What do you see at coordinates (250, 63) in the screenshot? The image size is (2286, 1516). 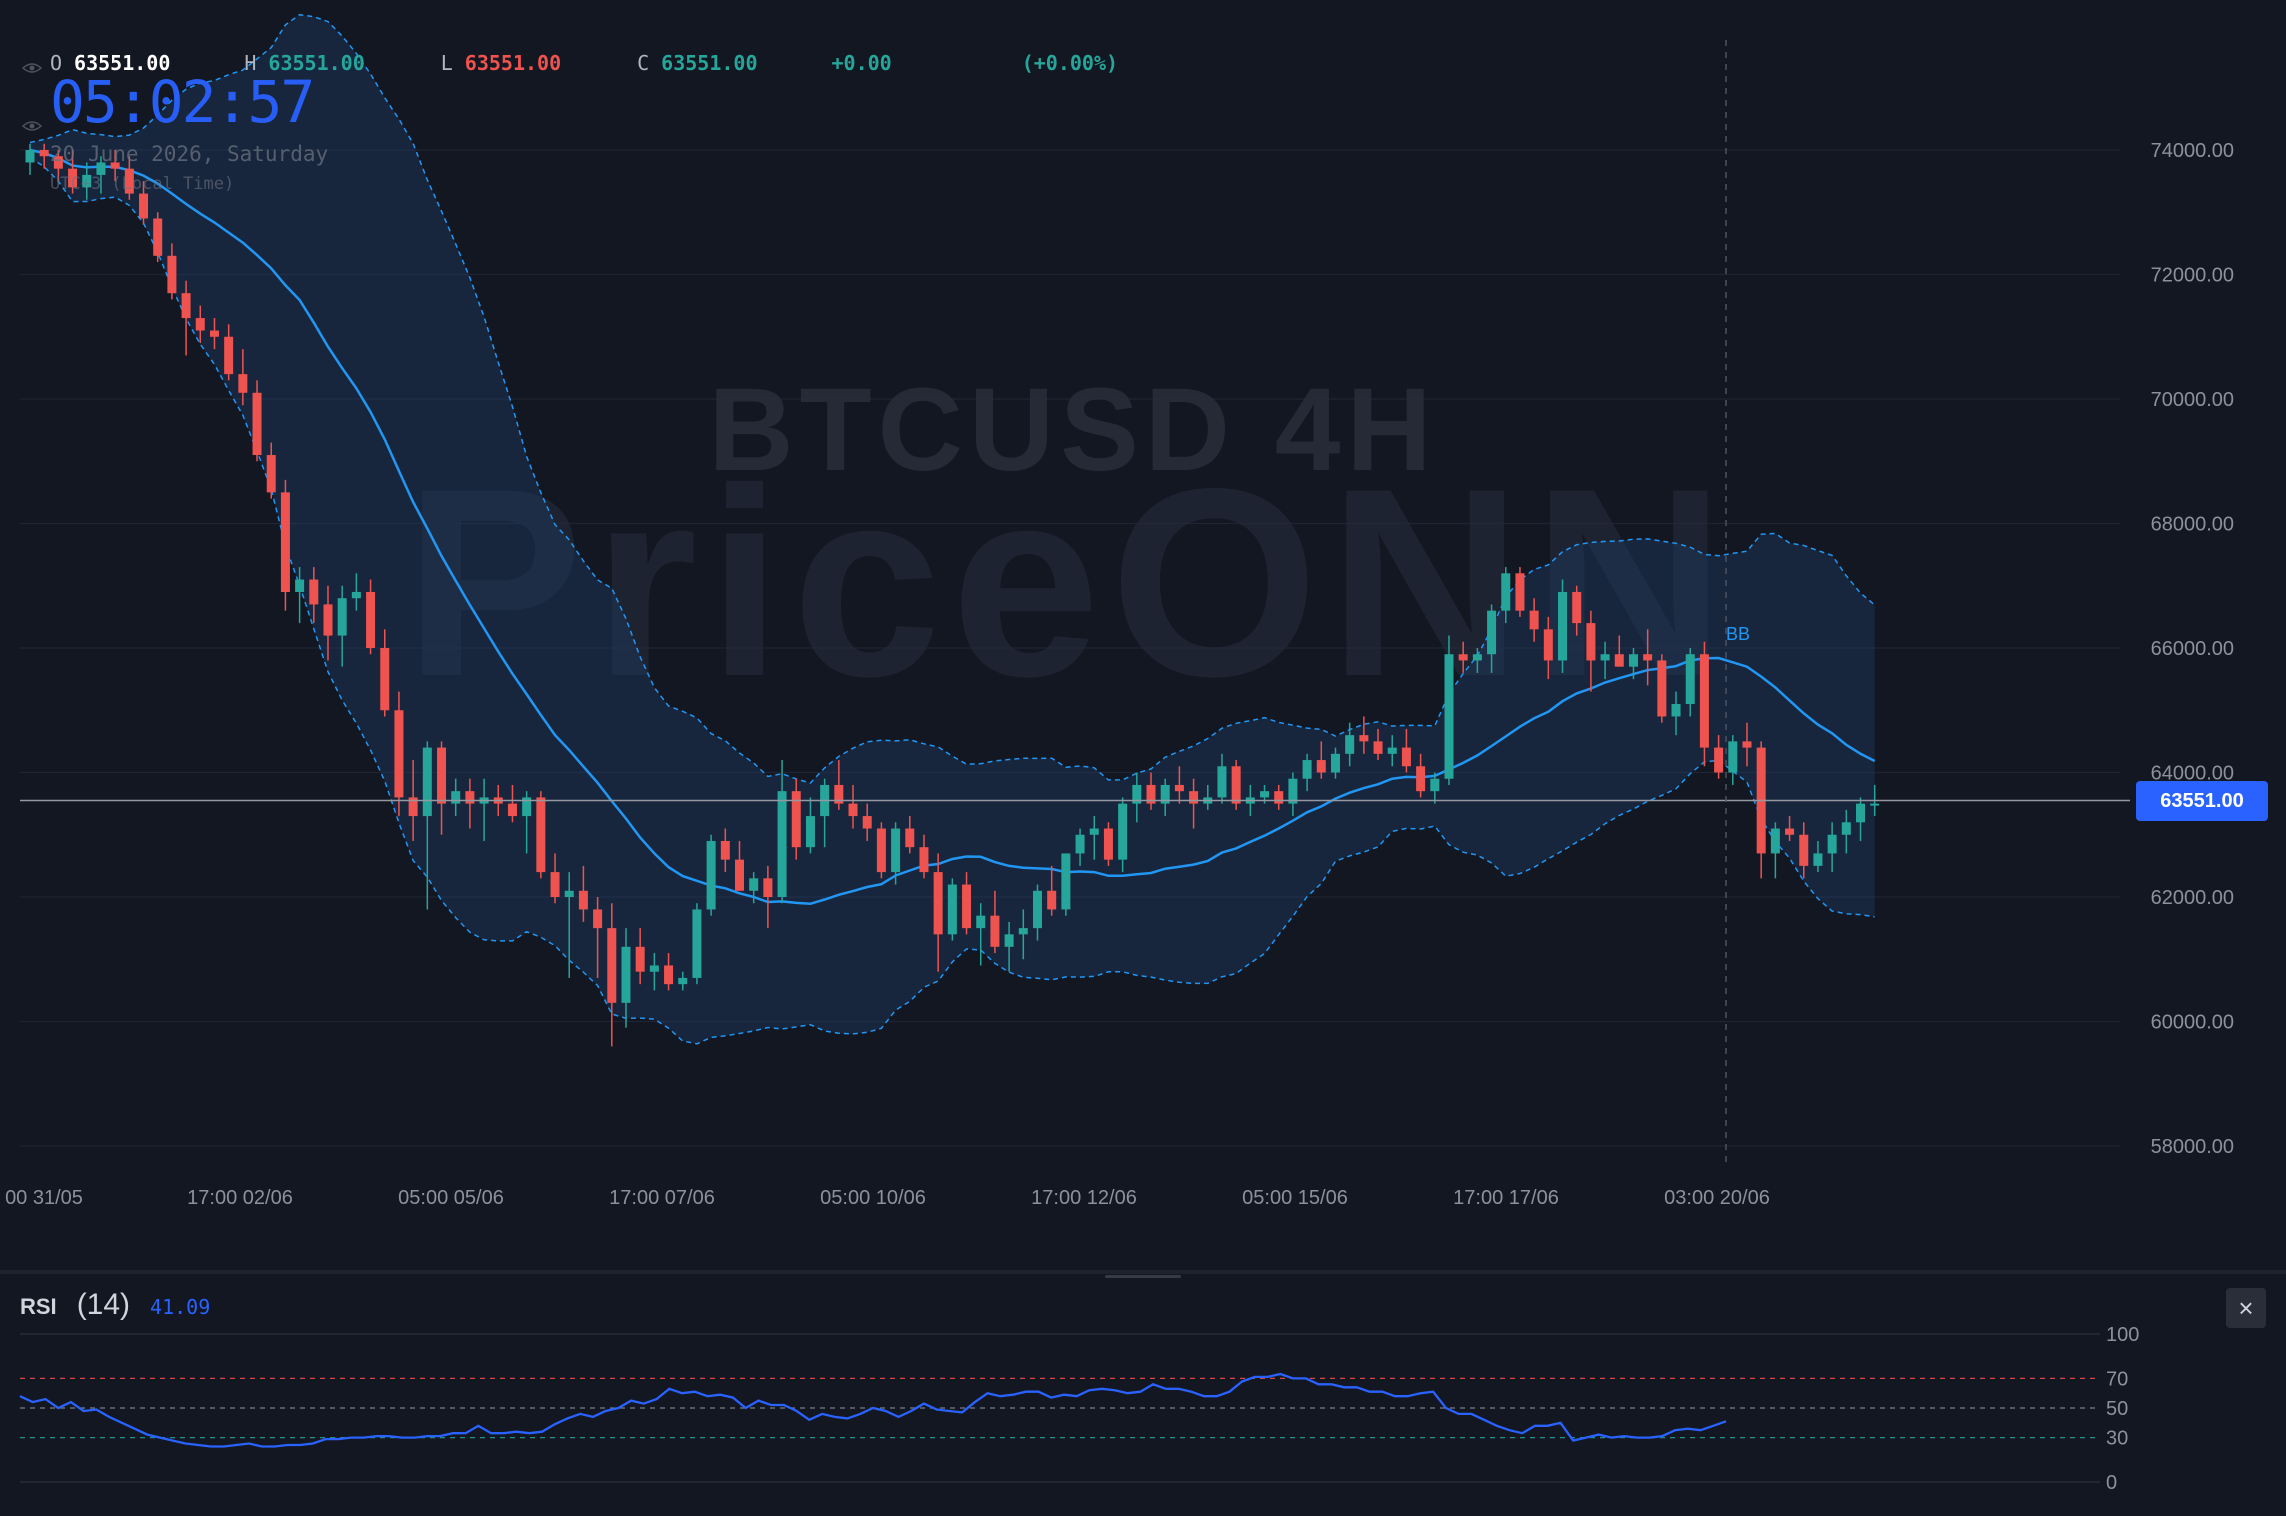 I see `high-label: H` at bounding box center [250, 63].